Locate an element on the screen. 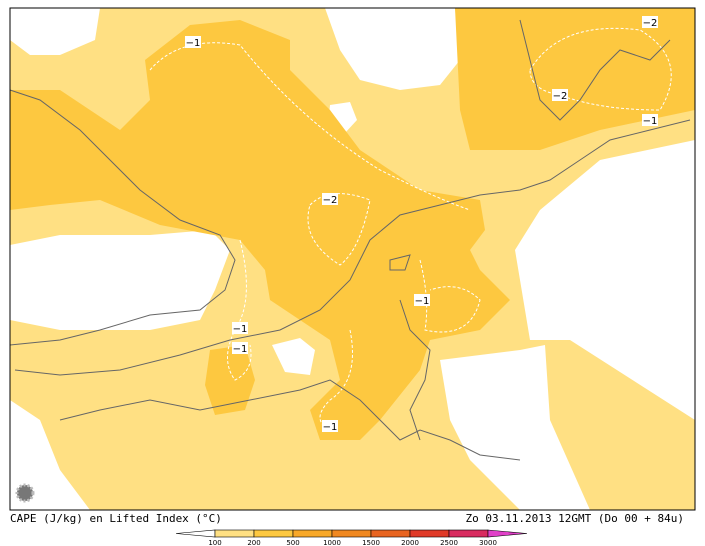 Image resolution: width=705 pixels, height=546 pixels. colorbar-tick-label: 100 is located at coordinates (214, 542).